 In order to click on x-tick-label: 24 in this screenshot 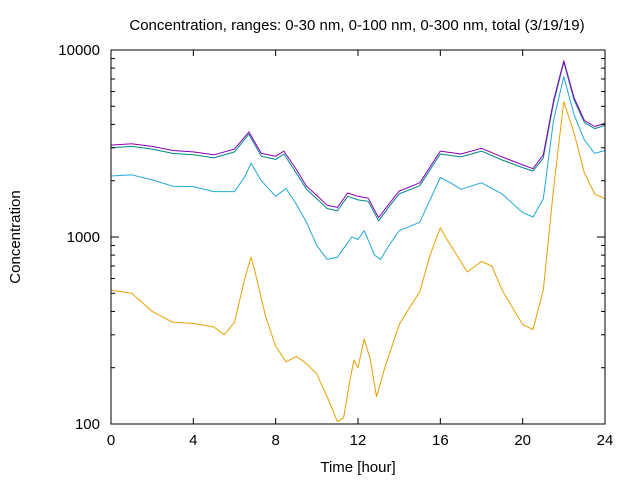, I will do `click(605, 440)`.